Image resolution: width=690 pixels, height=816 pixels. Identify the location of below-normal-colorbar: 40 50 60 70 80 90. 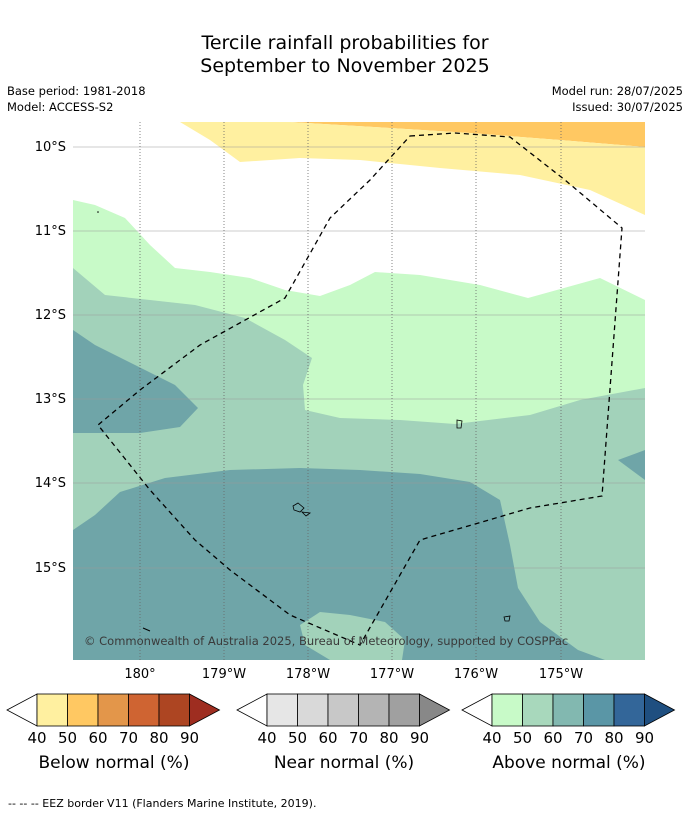
(113, 720).